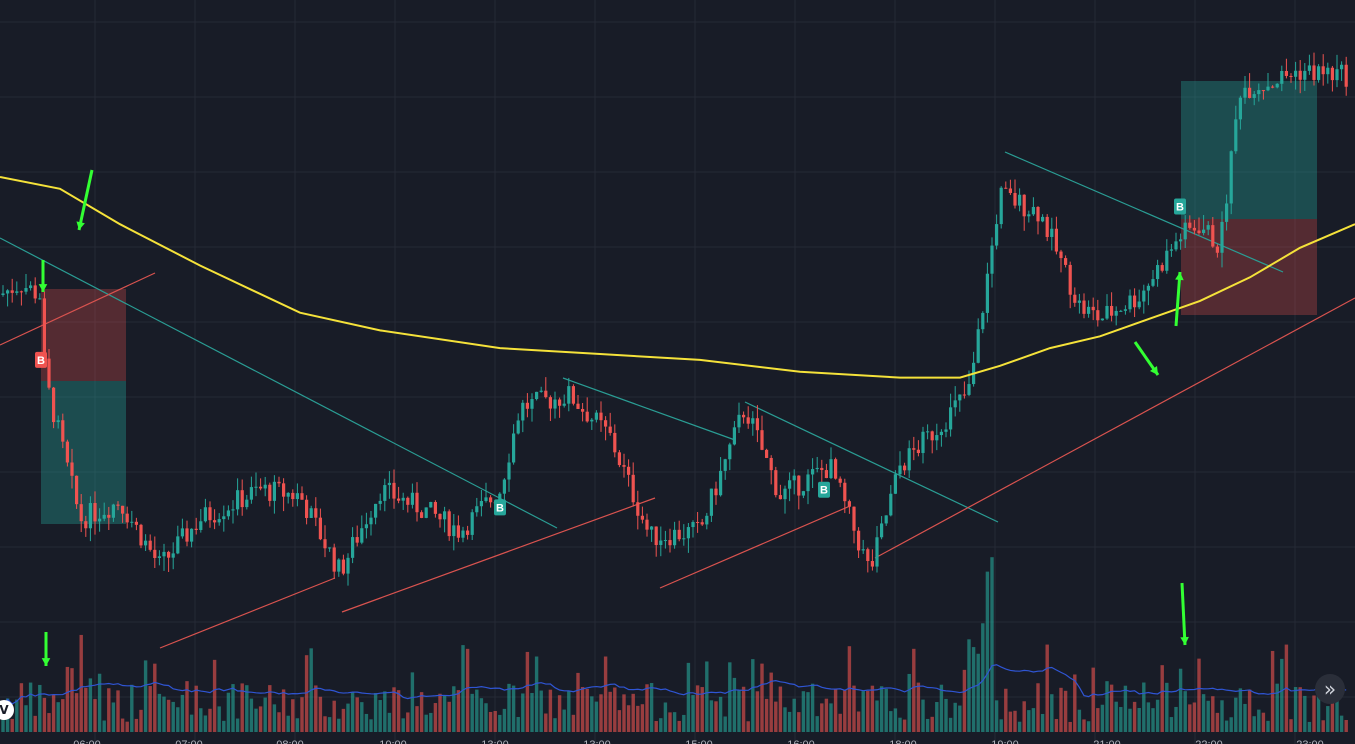 The image size is (1355, 744). I want to click on scroll-to-realtime-button: », so click(1330, 689).